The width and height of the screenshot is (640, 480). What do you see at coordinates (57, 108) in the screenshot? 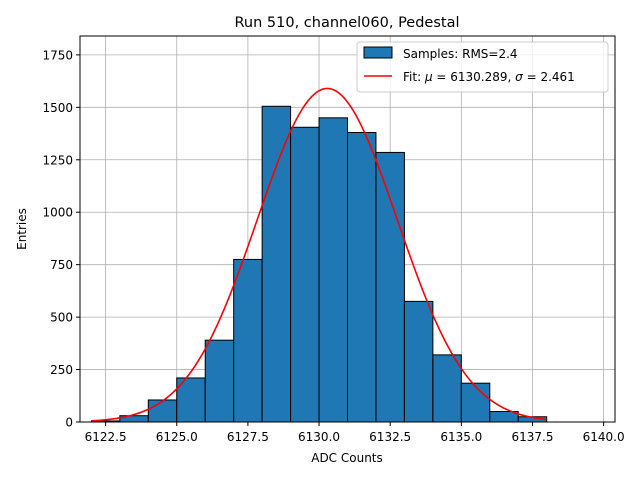
I see `y-tick-label: 1500` at bounding box center [57, 108].